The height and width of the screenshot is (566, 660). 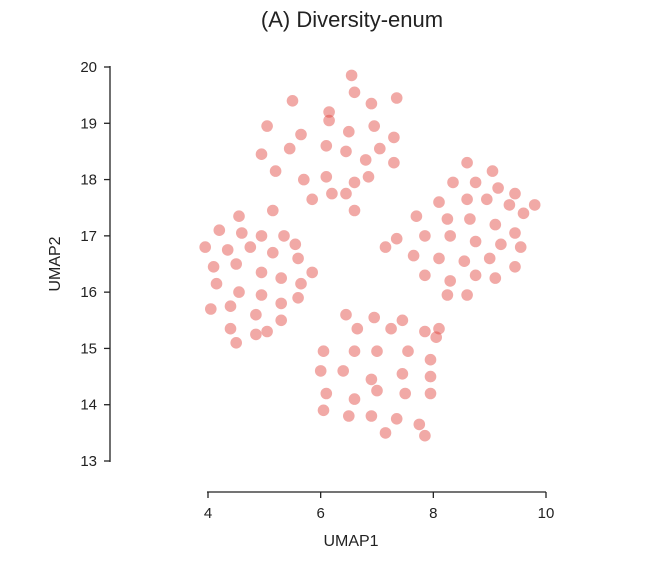 I want to click on y-tick-label: 17, so click(x=88, y=236).